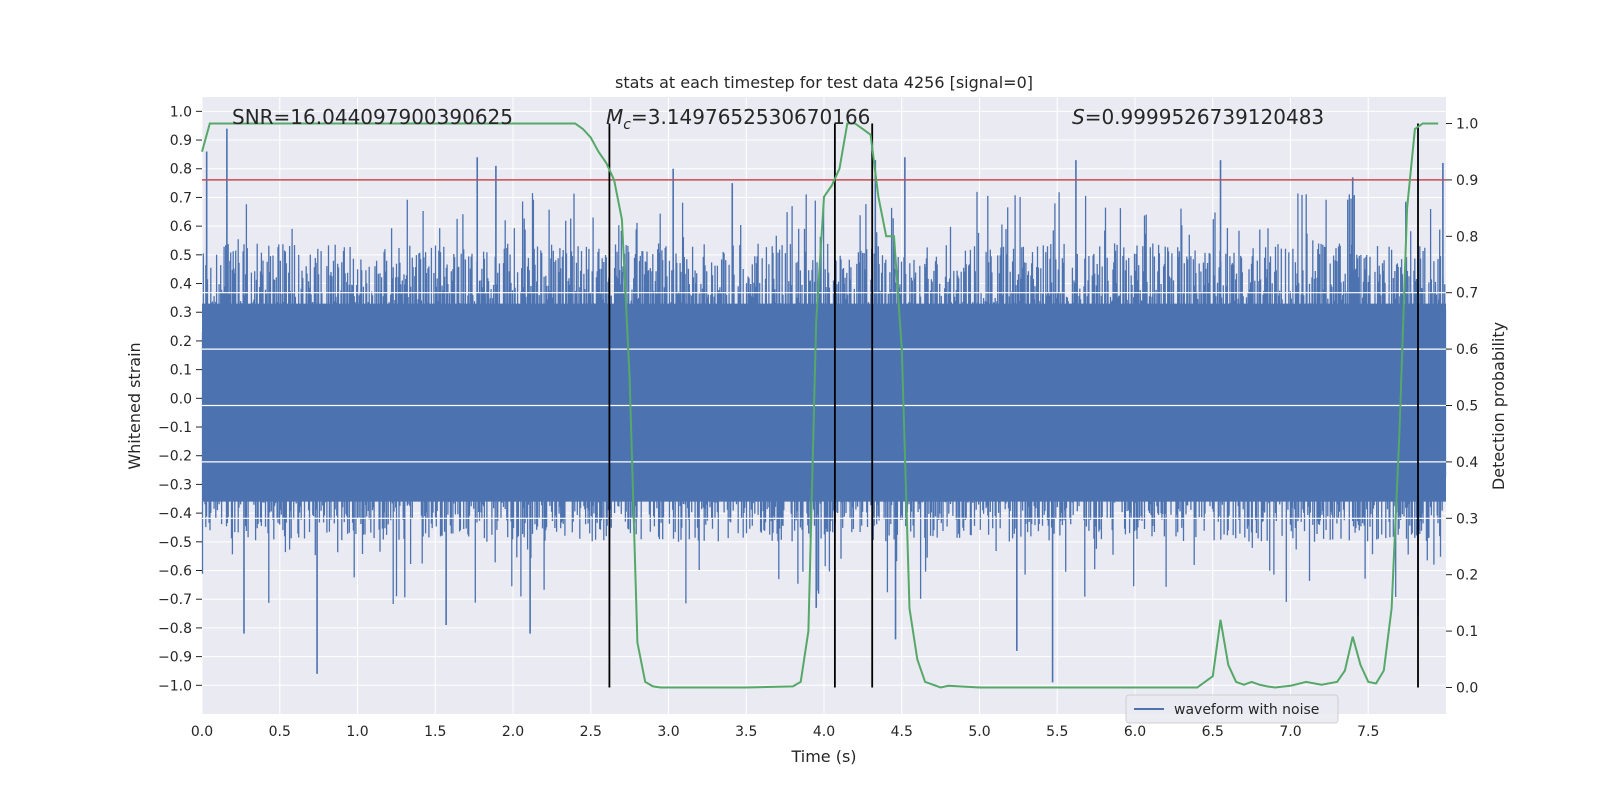  What do you see at coordinates (181, 371) in the screenshot?
I see `y-tick-label: 0.1` at bounding box center [181, 371].